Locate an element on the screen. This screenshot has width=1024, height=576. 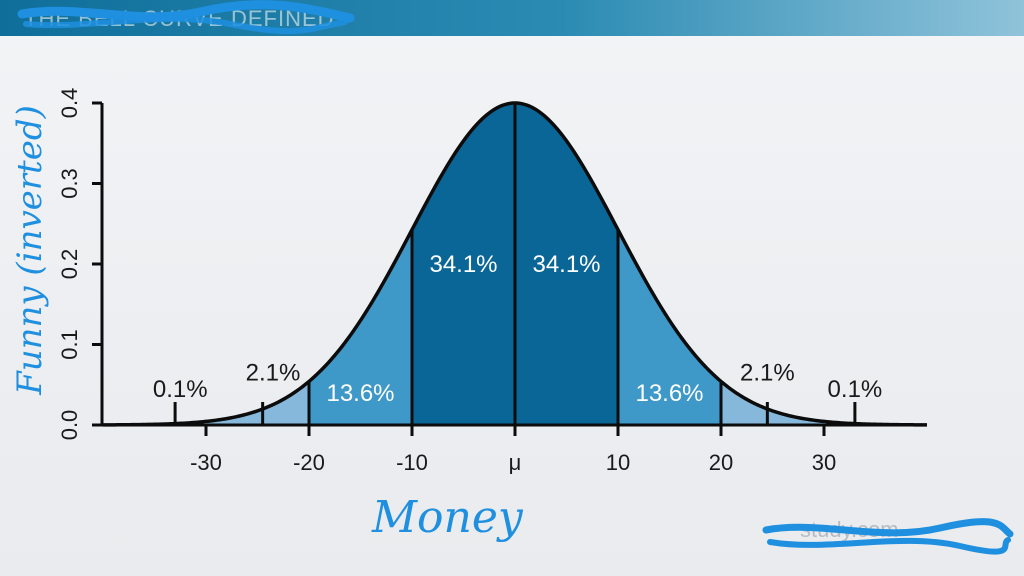
x-tick-label: -10 is located at coordinates (412, 462).